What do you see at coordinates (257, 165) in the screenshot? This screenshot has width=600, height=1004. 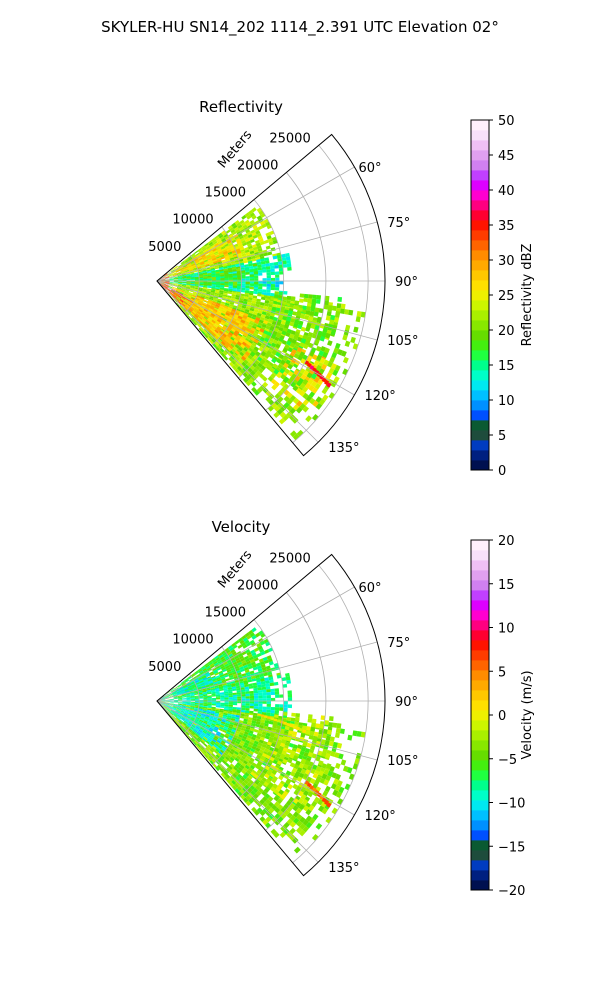 I see `range-tick-label: 20000` at bounding box center [257, 165].